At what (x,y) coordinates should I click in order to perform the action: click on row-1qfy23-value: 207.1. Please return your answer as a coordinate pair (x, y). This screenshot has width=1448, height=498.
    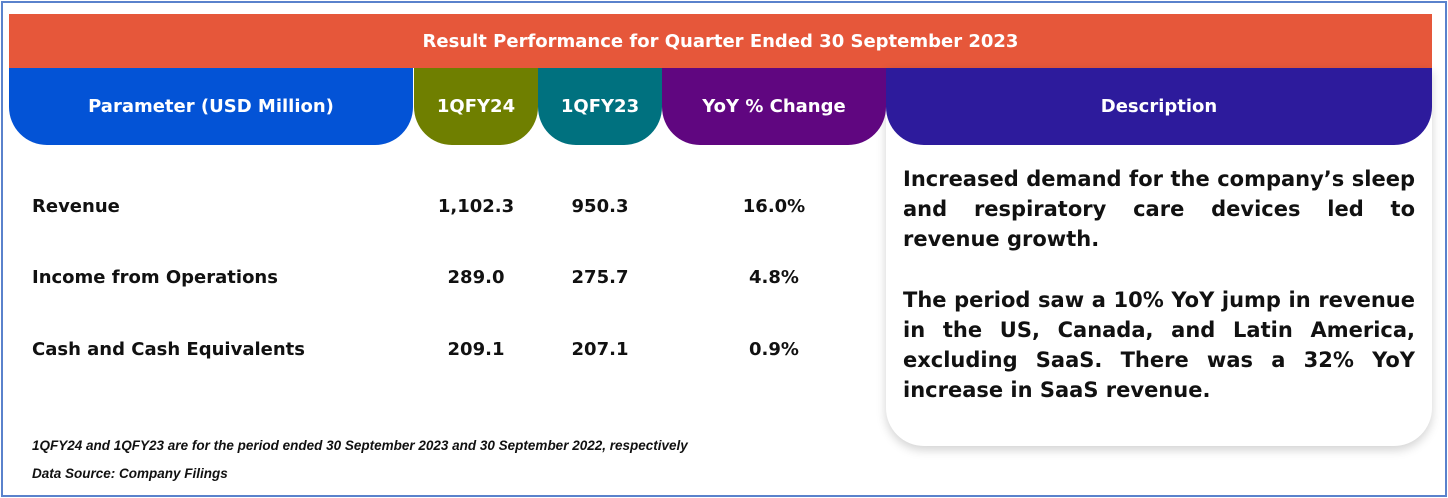
    Looking at the image, I should click on (600, 349).